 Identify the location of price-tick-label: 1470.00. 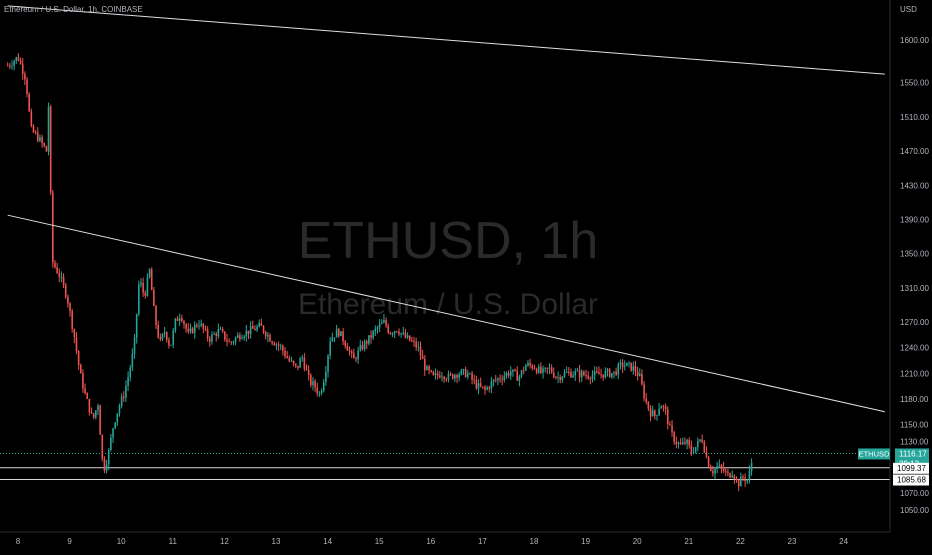
(914, 151).